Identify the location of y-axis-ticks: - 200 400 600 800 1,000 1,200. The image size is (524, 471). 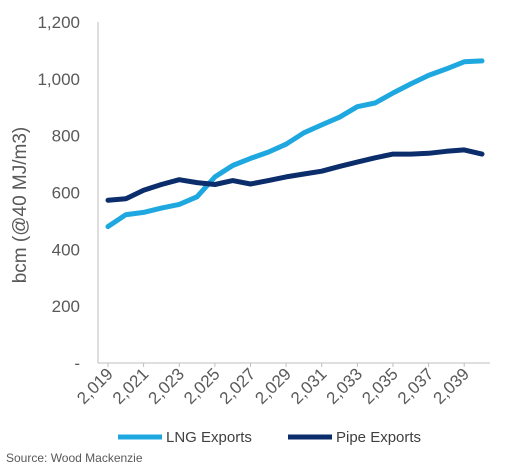
(58, 193).